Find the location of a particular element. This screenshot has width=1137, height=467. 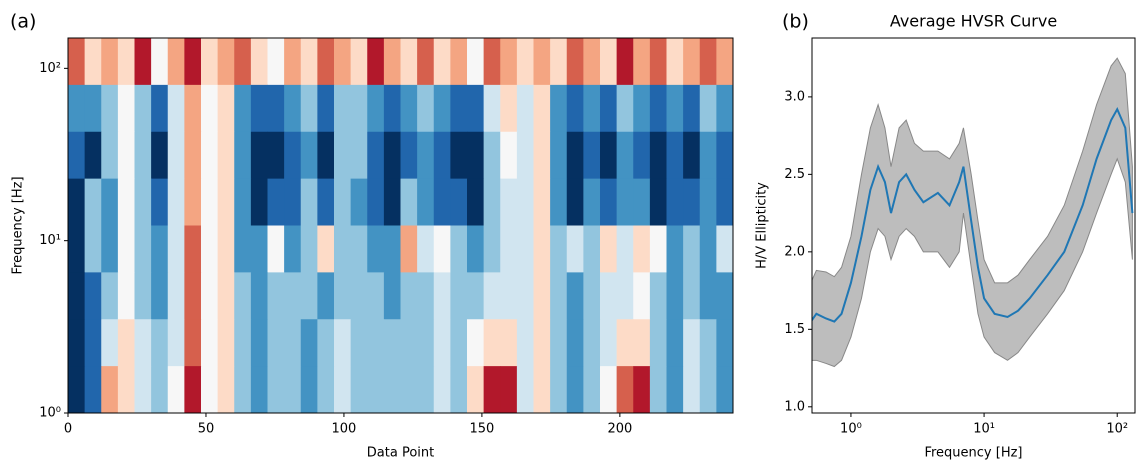

y-axis-label: H/V Ellipticity is located at coordinates (762, 225).